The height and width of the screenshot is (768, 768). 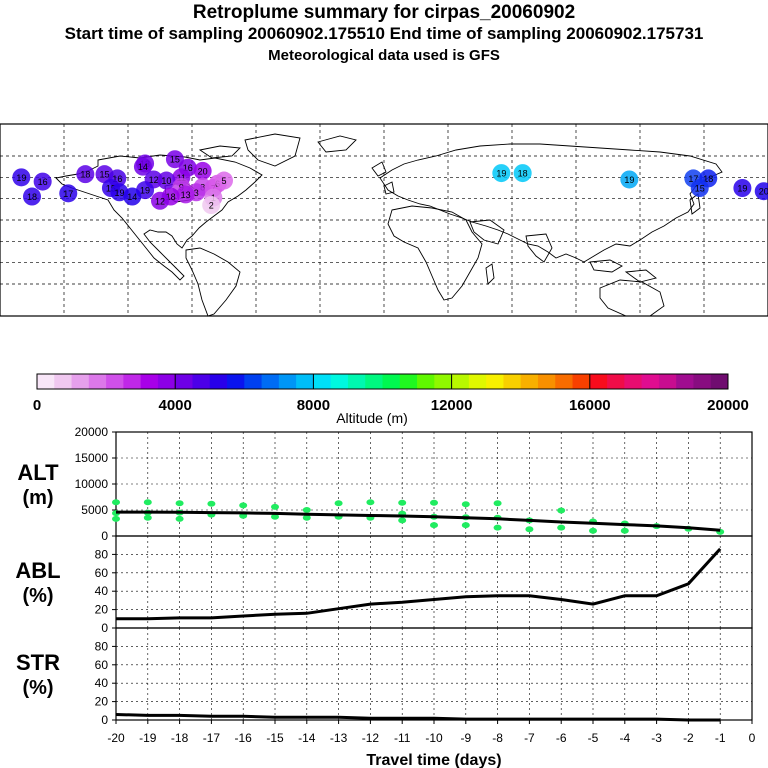 What do you see at coordinates (148, 738) in the screenshot?
I see `x-tick-label: -19` at bounding box center [148, 738].